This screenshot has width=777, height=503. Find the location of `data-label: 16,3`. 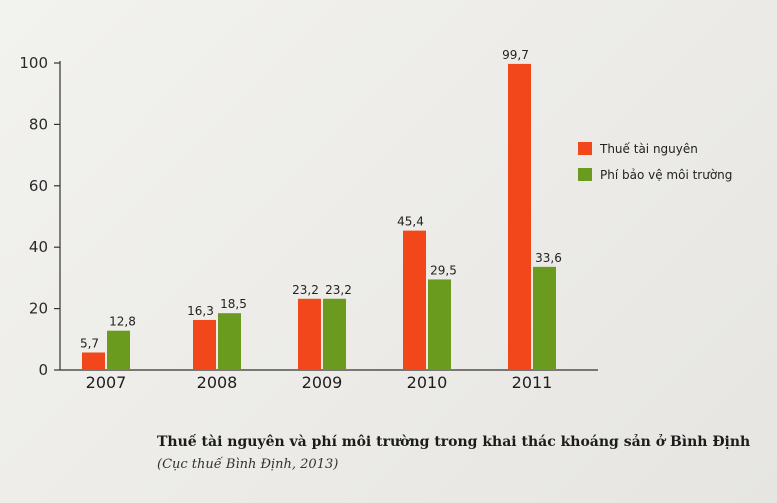

data-label: 16,3 is located at coordinates (200, 311).